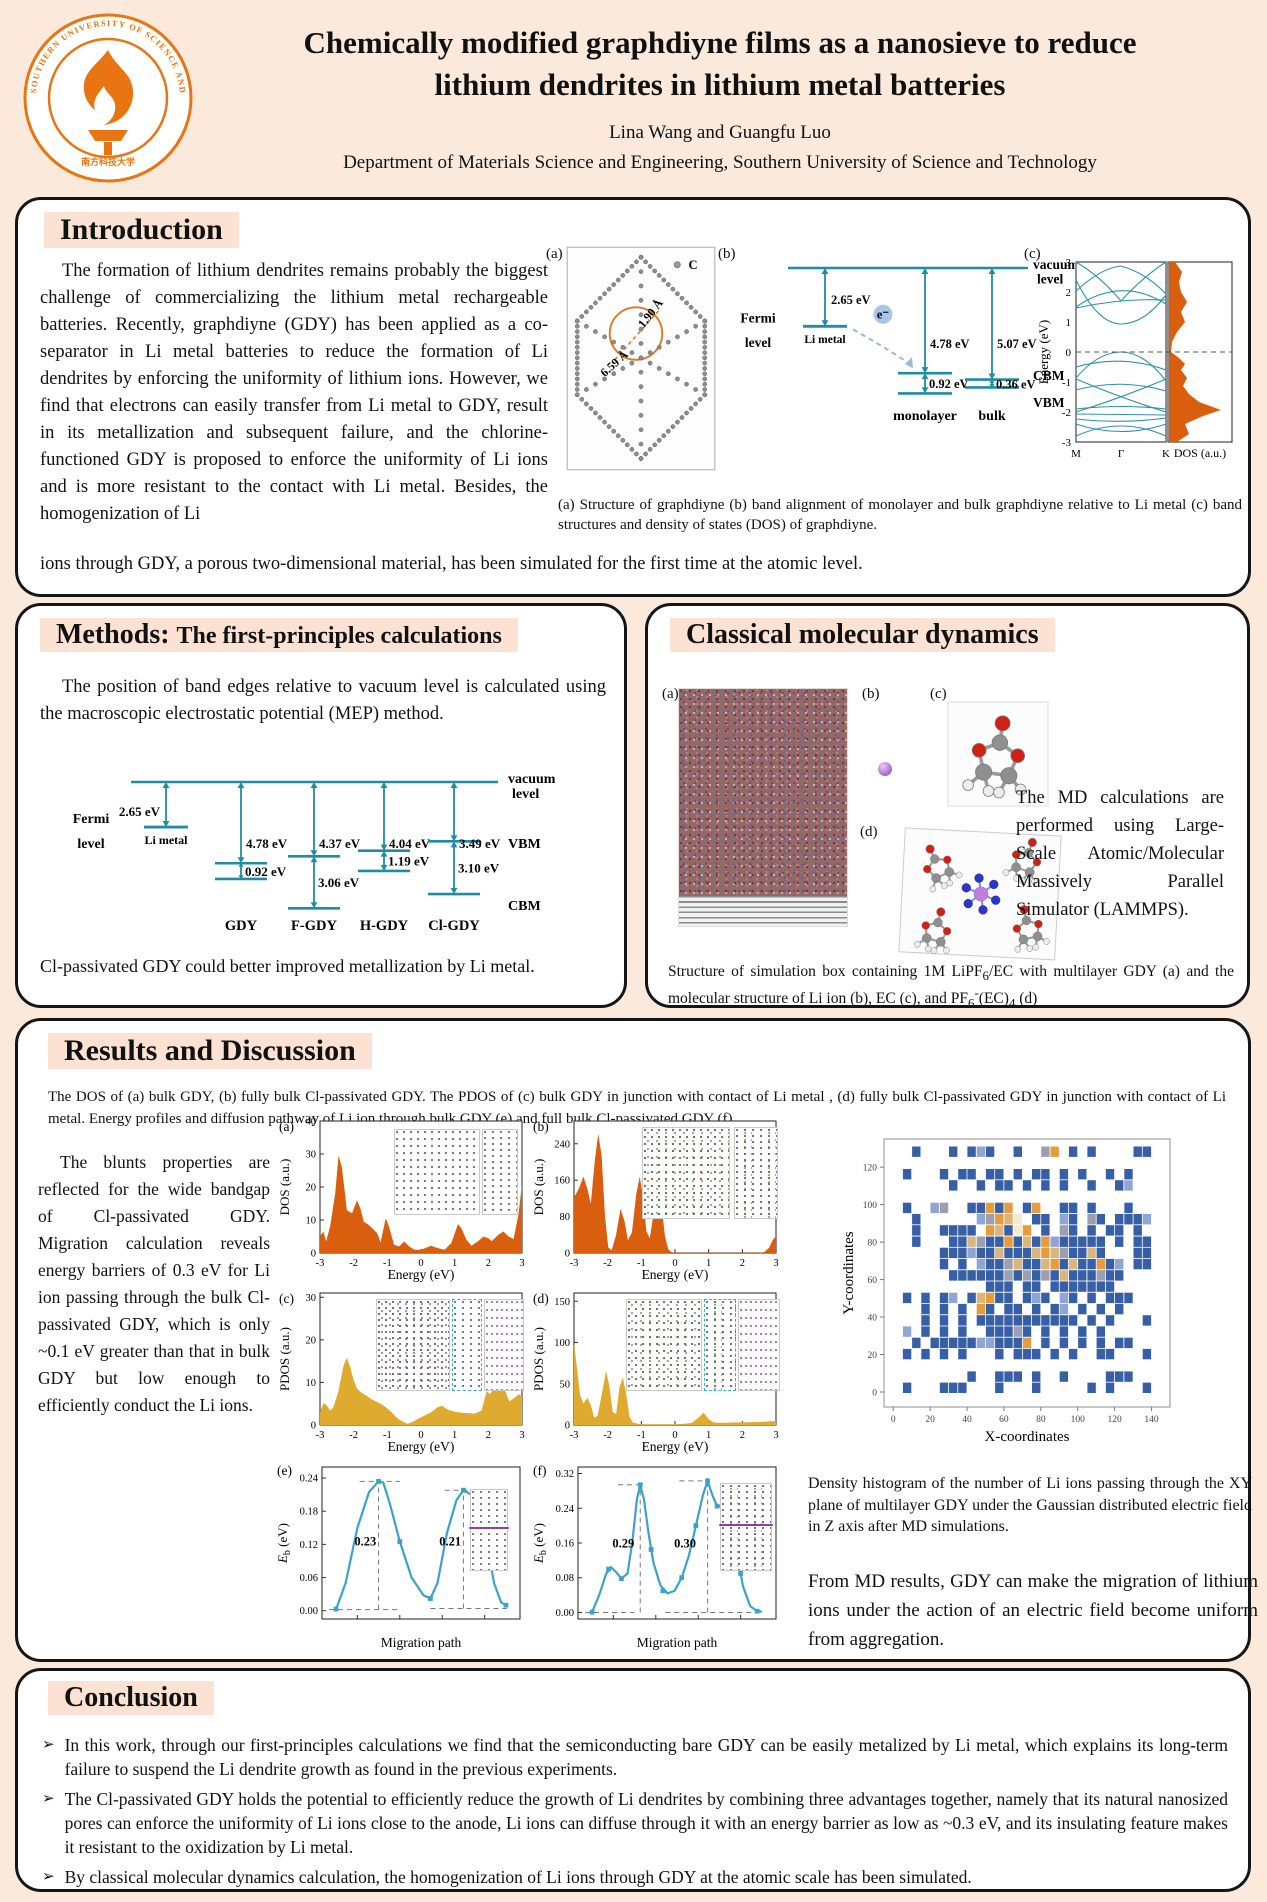  Describe the element at coordinates (286, 1298) in the screenshot. I see `svg-text: (c)` at that location.